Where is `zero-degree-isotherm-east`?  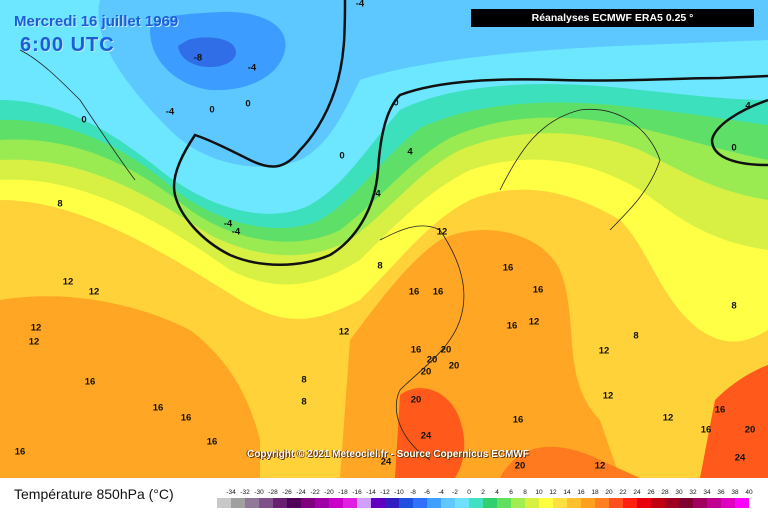 zero-degree-isotherm-east is located at coordinates (739, 132).